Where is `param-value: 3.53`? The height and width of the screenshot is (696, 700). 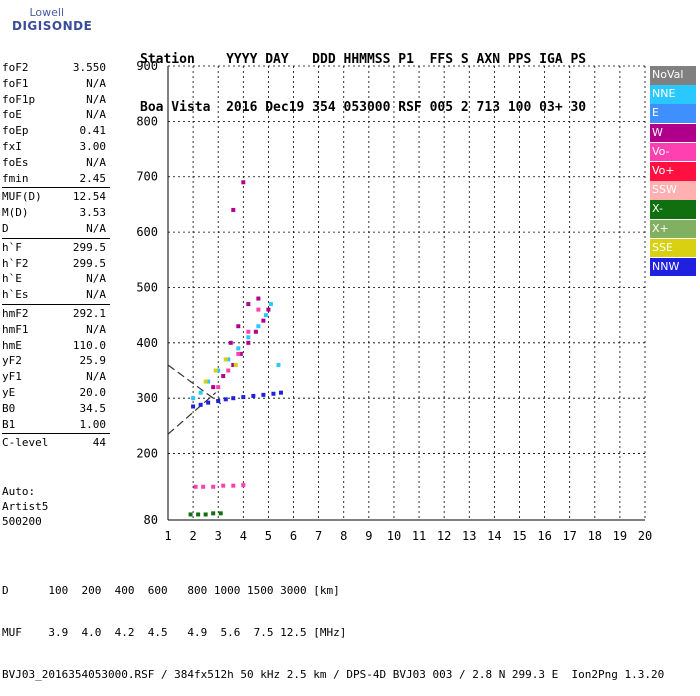 param-value: 3.53 is located at coordinates (93, 213).